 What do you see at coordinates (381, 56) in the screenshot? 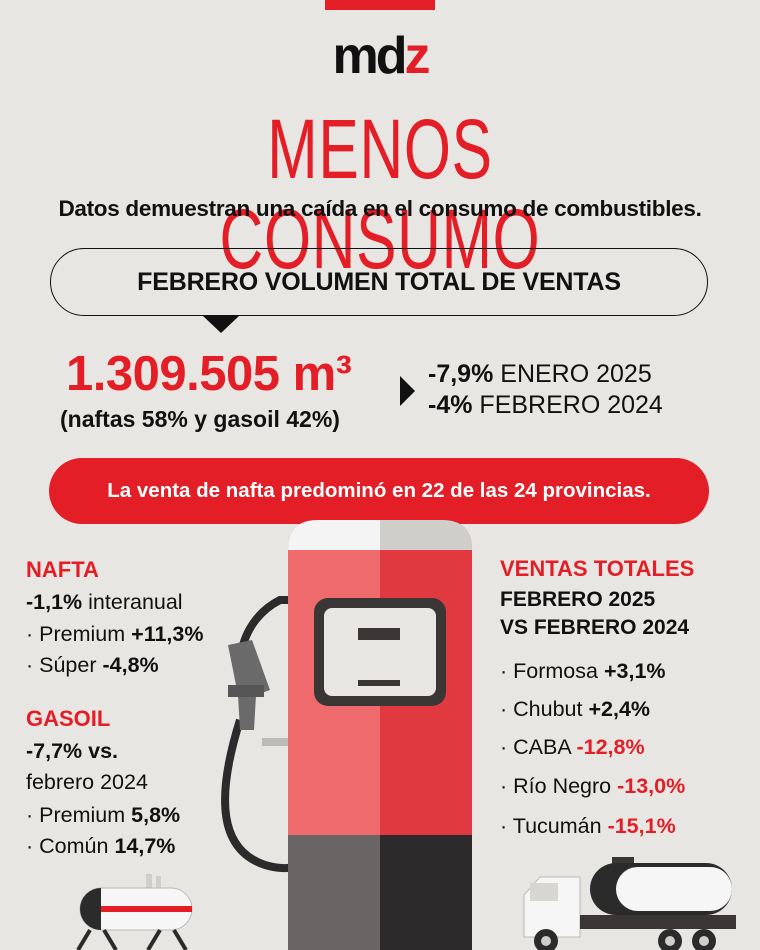
I see `brand-logo: mdz` at bounding box center [381, 56].